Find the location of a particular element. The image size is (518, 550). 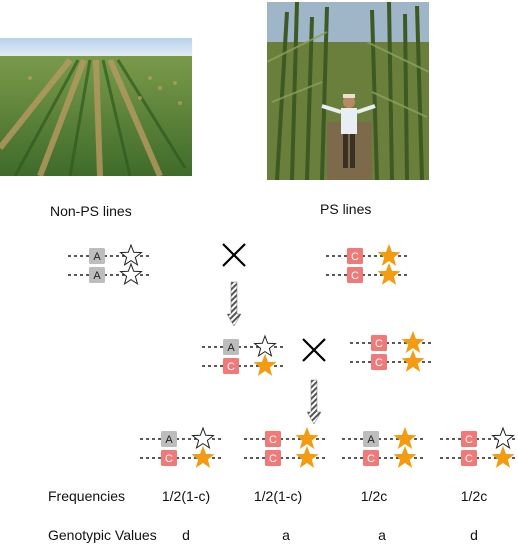

genotypic-values-header: Genotypic Values is located at coordinates (102, 535).